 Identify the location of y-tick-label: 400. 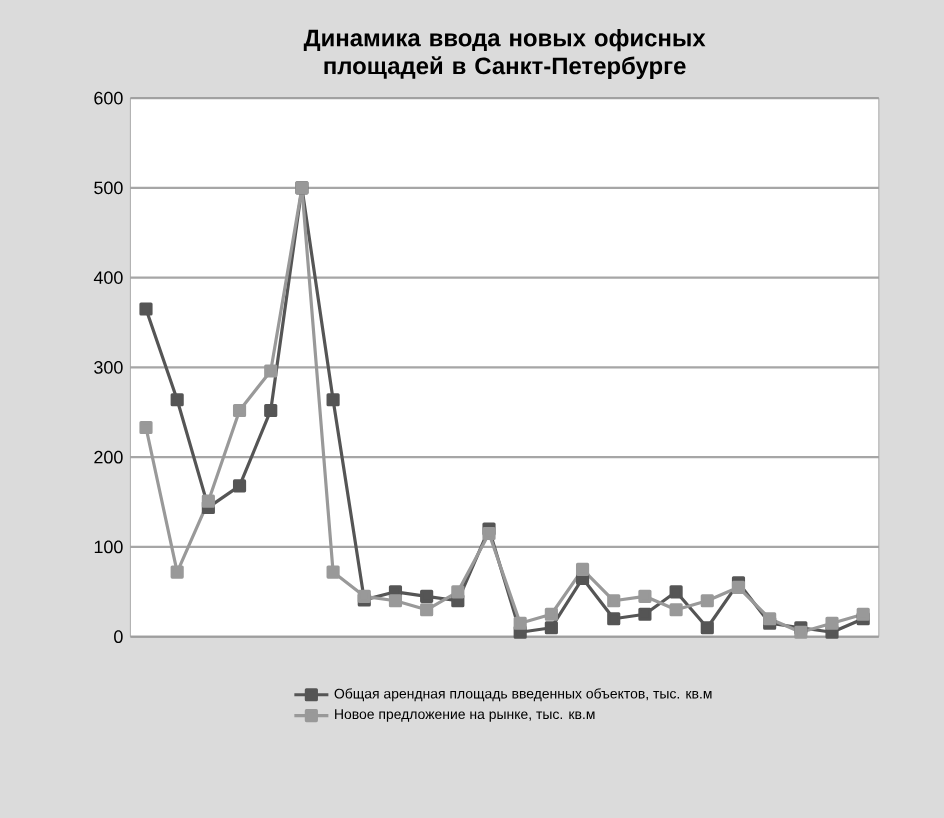
(108, 277).